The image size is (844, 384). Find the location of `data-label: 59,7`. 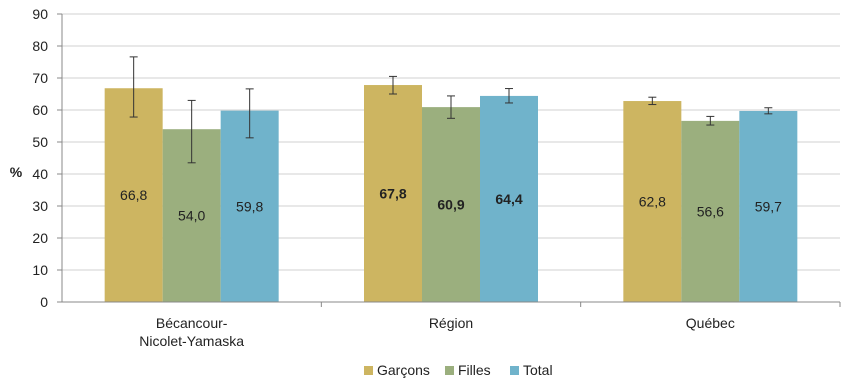

data-label: 59,7 is located at coordinates (768, 206).